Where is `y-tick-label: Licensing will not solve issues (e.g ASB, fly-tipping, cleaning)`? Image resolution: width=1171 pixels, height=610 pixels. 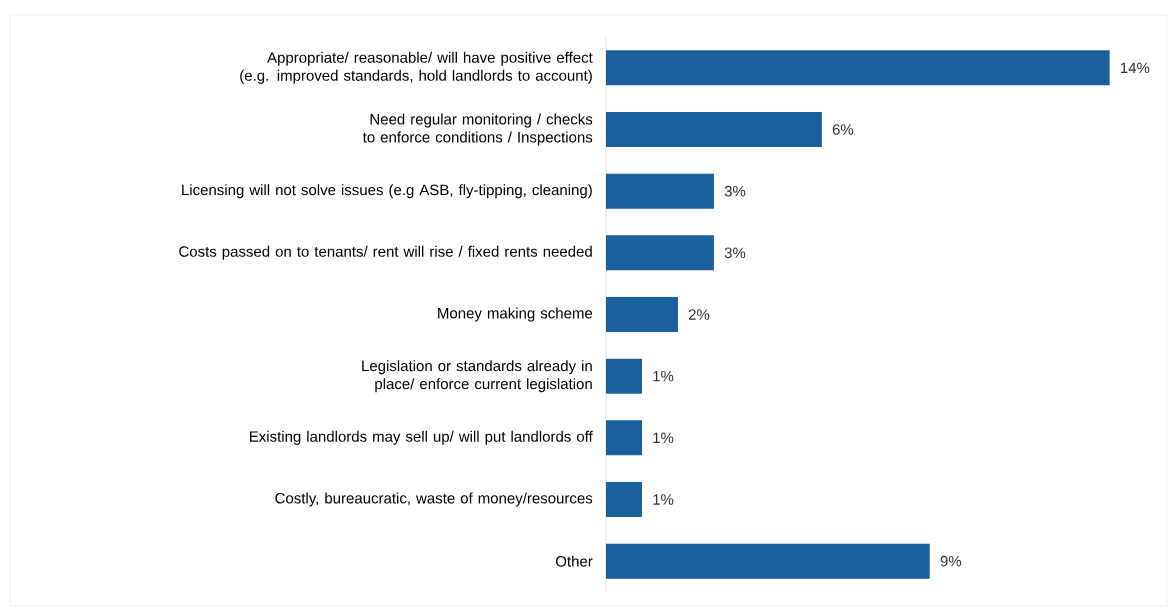
y-tick-label: Licensing will not solve issues (e.g ASB, fly-tipping, cleaning) is located at coordinates (387, 191).